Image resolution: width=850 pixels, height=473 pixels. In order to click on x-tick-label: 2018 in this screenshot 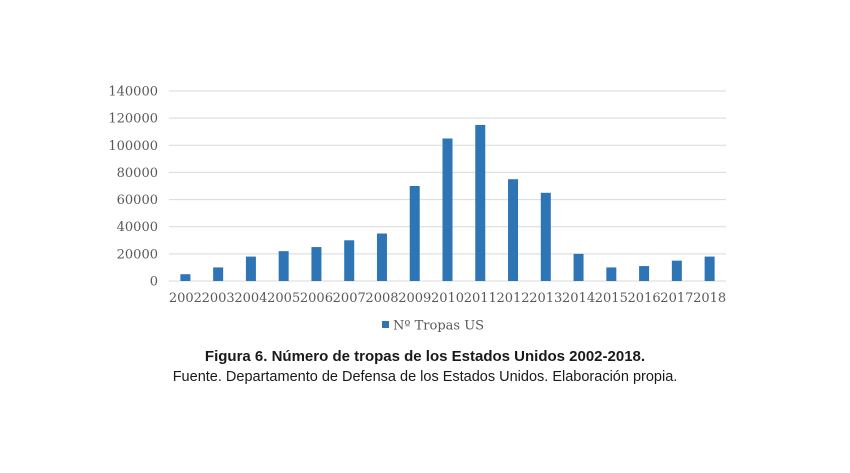, I will do `click(709, 298)`.